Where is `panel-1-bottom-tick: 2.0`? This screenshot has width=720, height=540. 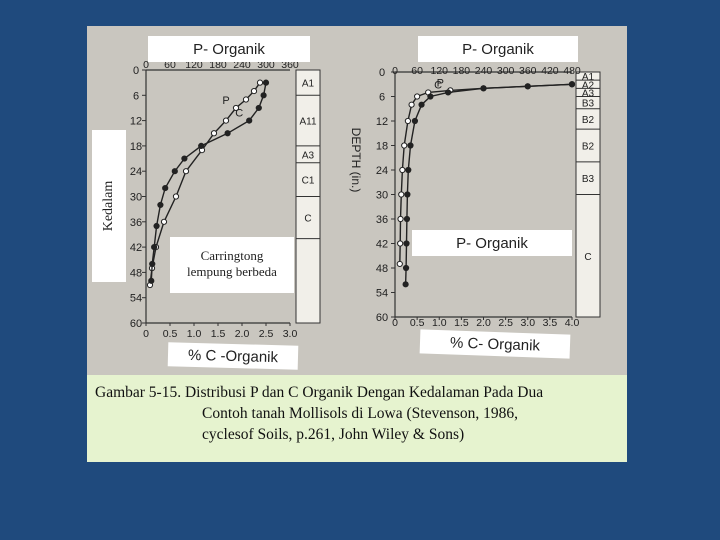
panel-1-bottom-tick: 2.0 is located at coordinates (242, 334).